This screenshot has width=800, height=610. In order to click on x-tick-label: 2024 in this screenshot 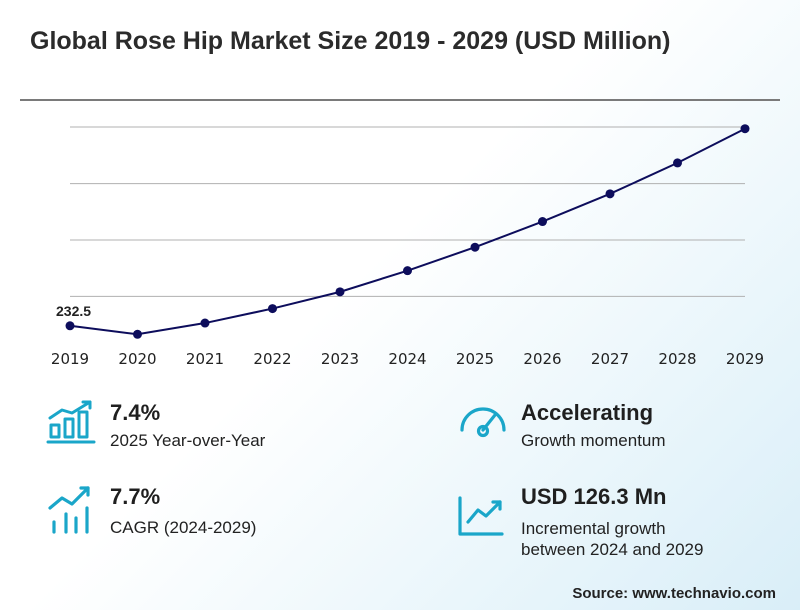, I will do `click(407, 359)`.